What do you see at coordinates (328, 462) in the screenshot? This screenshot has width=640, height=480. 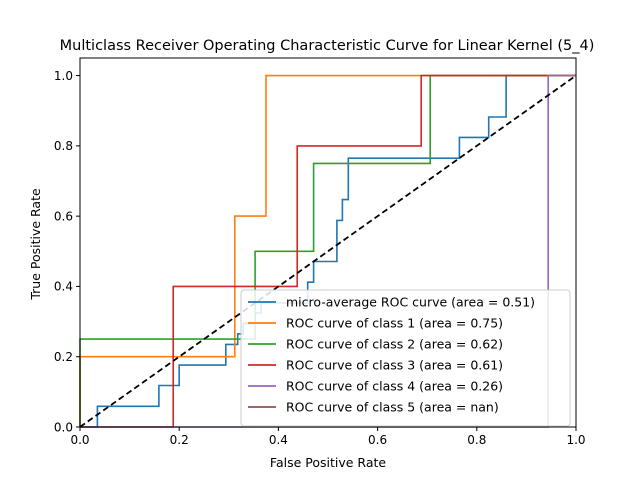 I see `x-axis-label: False Positive Rate` at bounding box center [328, 462].